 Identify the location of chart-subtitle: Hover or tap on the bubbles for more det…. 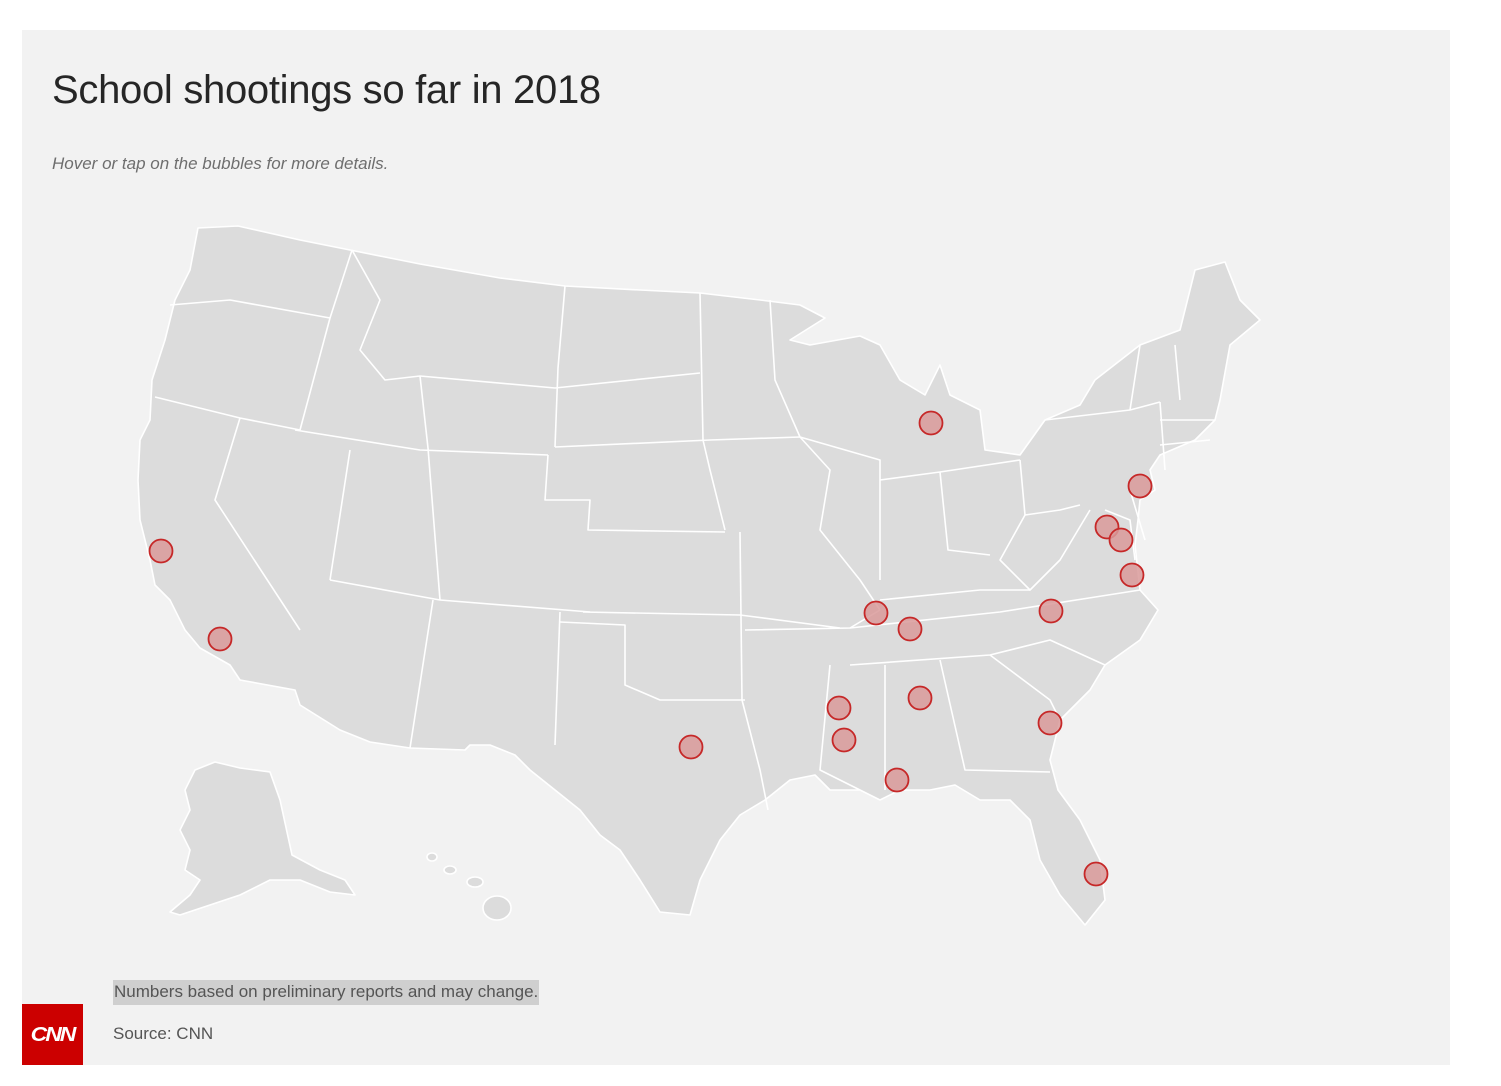
(220, 163).